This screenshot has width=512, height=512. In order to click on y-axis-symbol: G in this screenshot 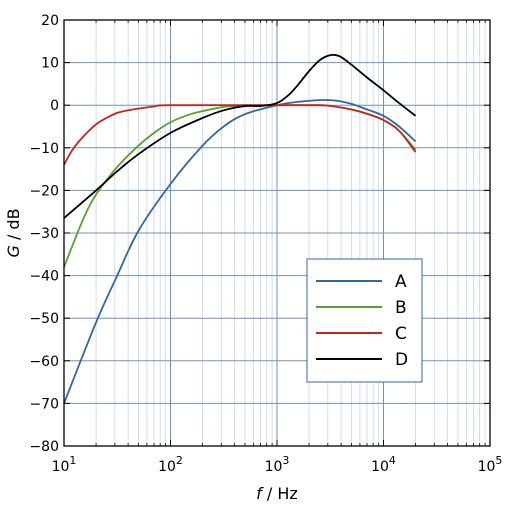, I will do `click(13, 251)`.